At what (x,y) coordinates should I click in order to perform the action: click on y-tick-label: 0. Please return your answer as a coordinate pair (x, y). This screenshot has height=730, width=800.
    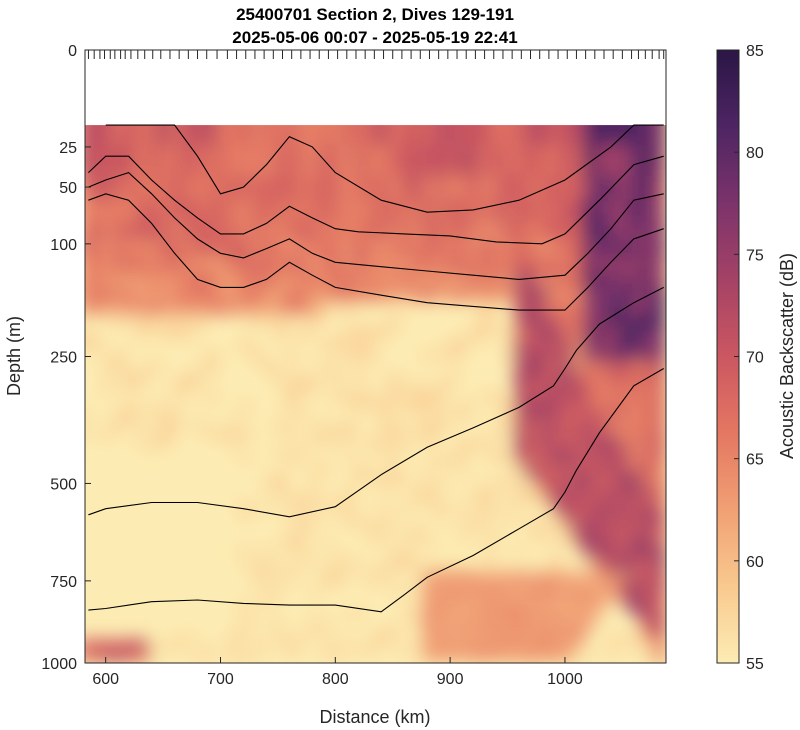
    Looking at the image, I should click on (72, 51).